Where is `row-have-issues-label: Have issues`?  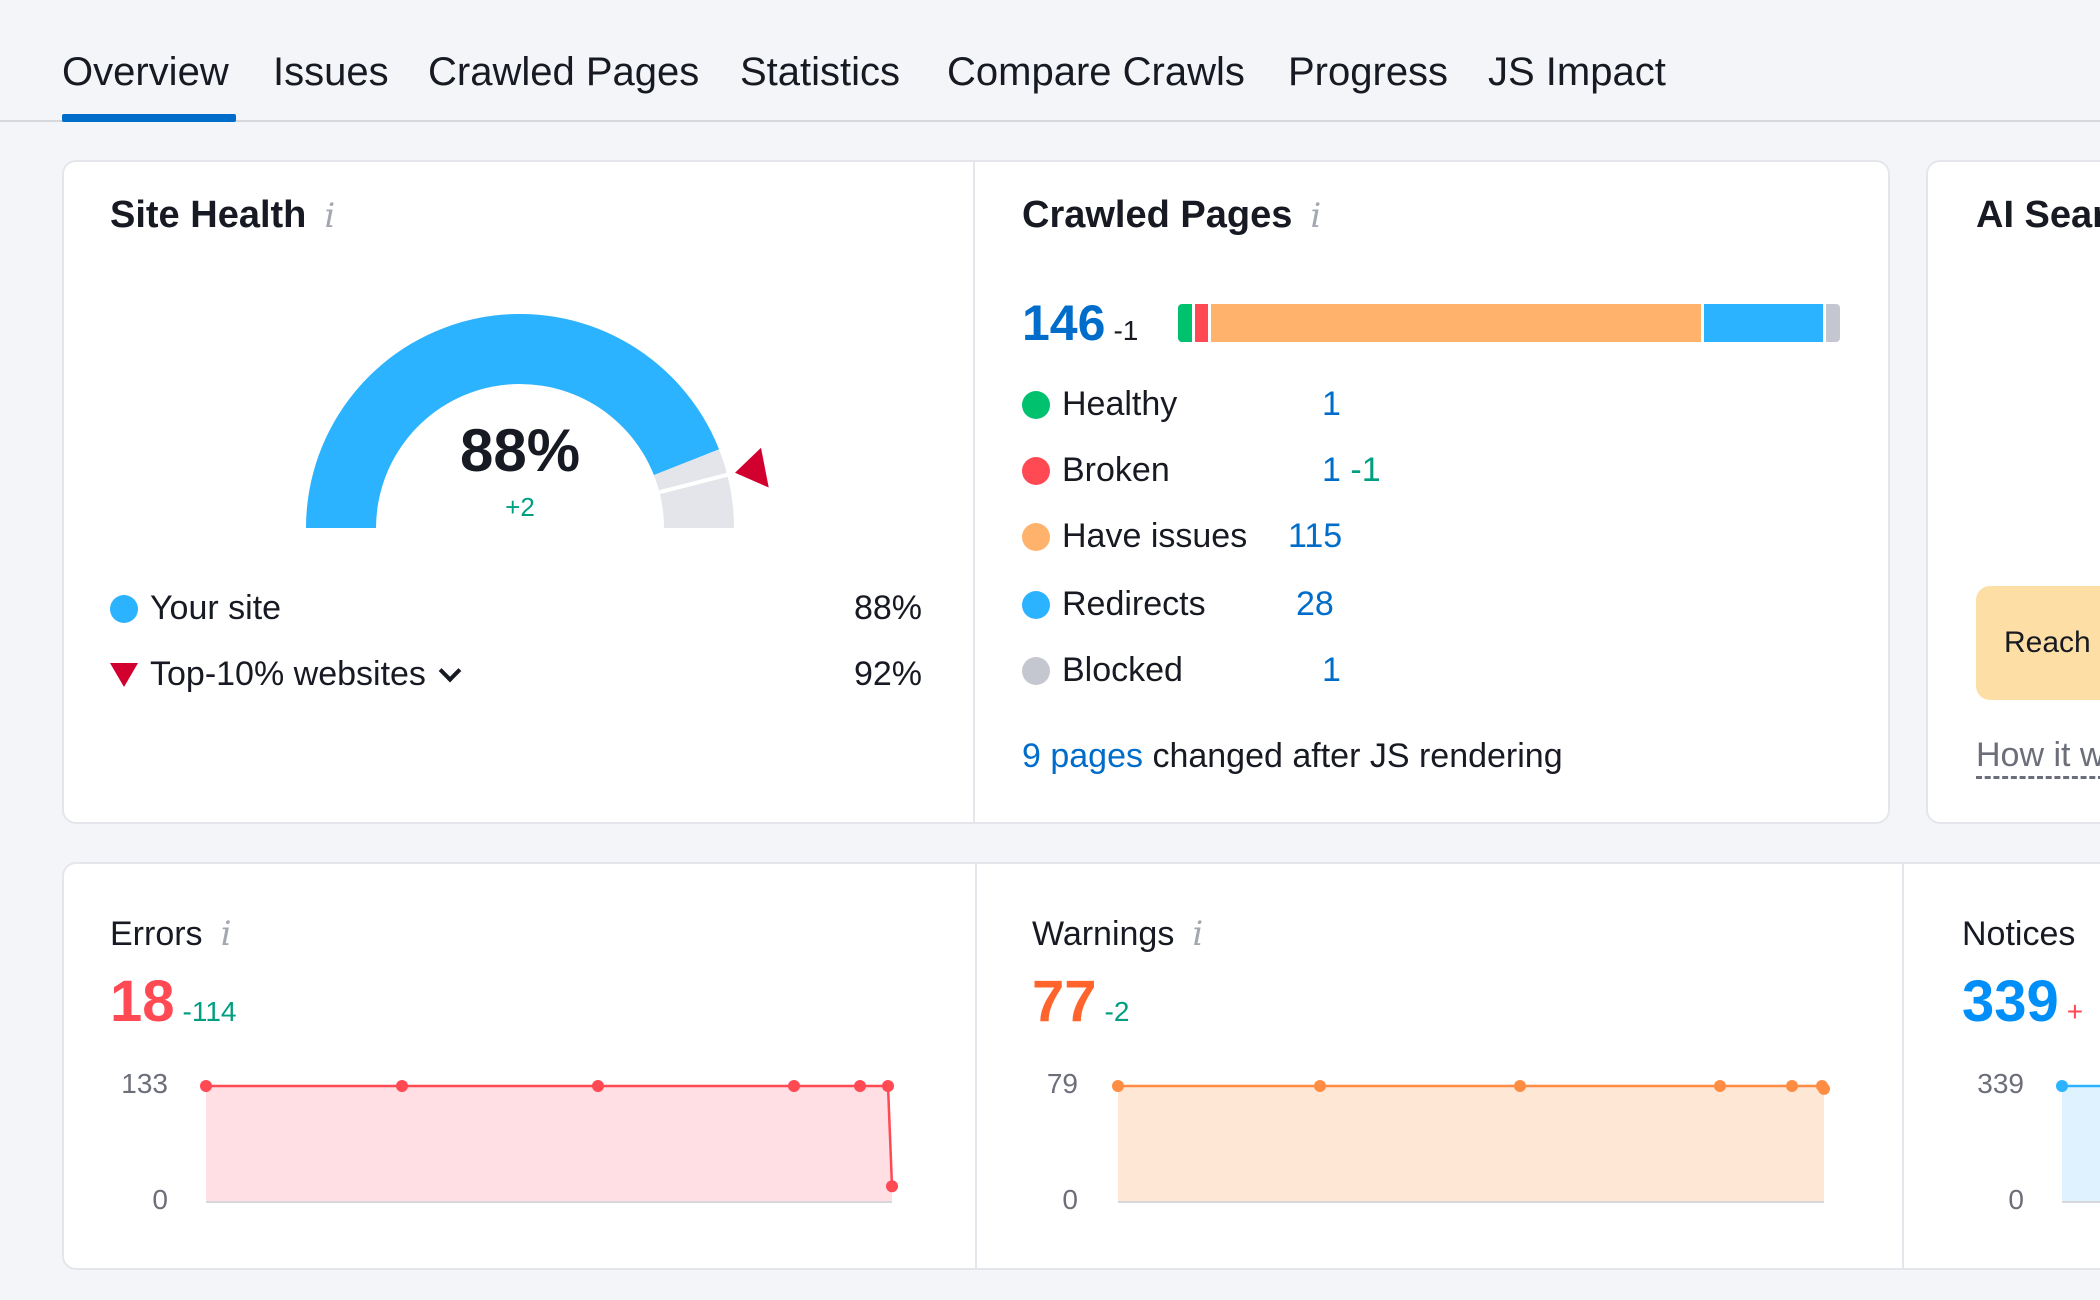 row-have-issues-label: Have issues is located at coordinates (1155, 536).